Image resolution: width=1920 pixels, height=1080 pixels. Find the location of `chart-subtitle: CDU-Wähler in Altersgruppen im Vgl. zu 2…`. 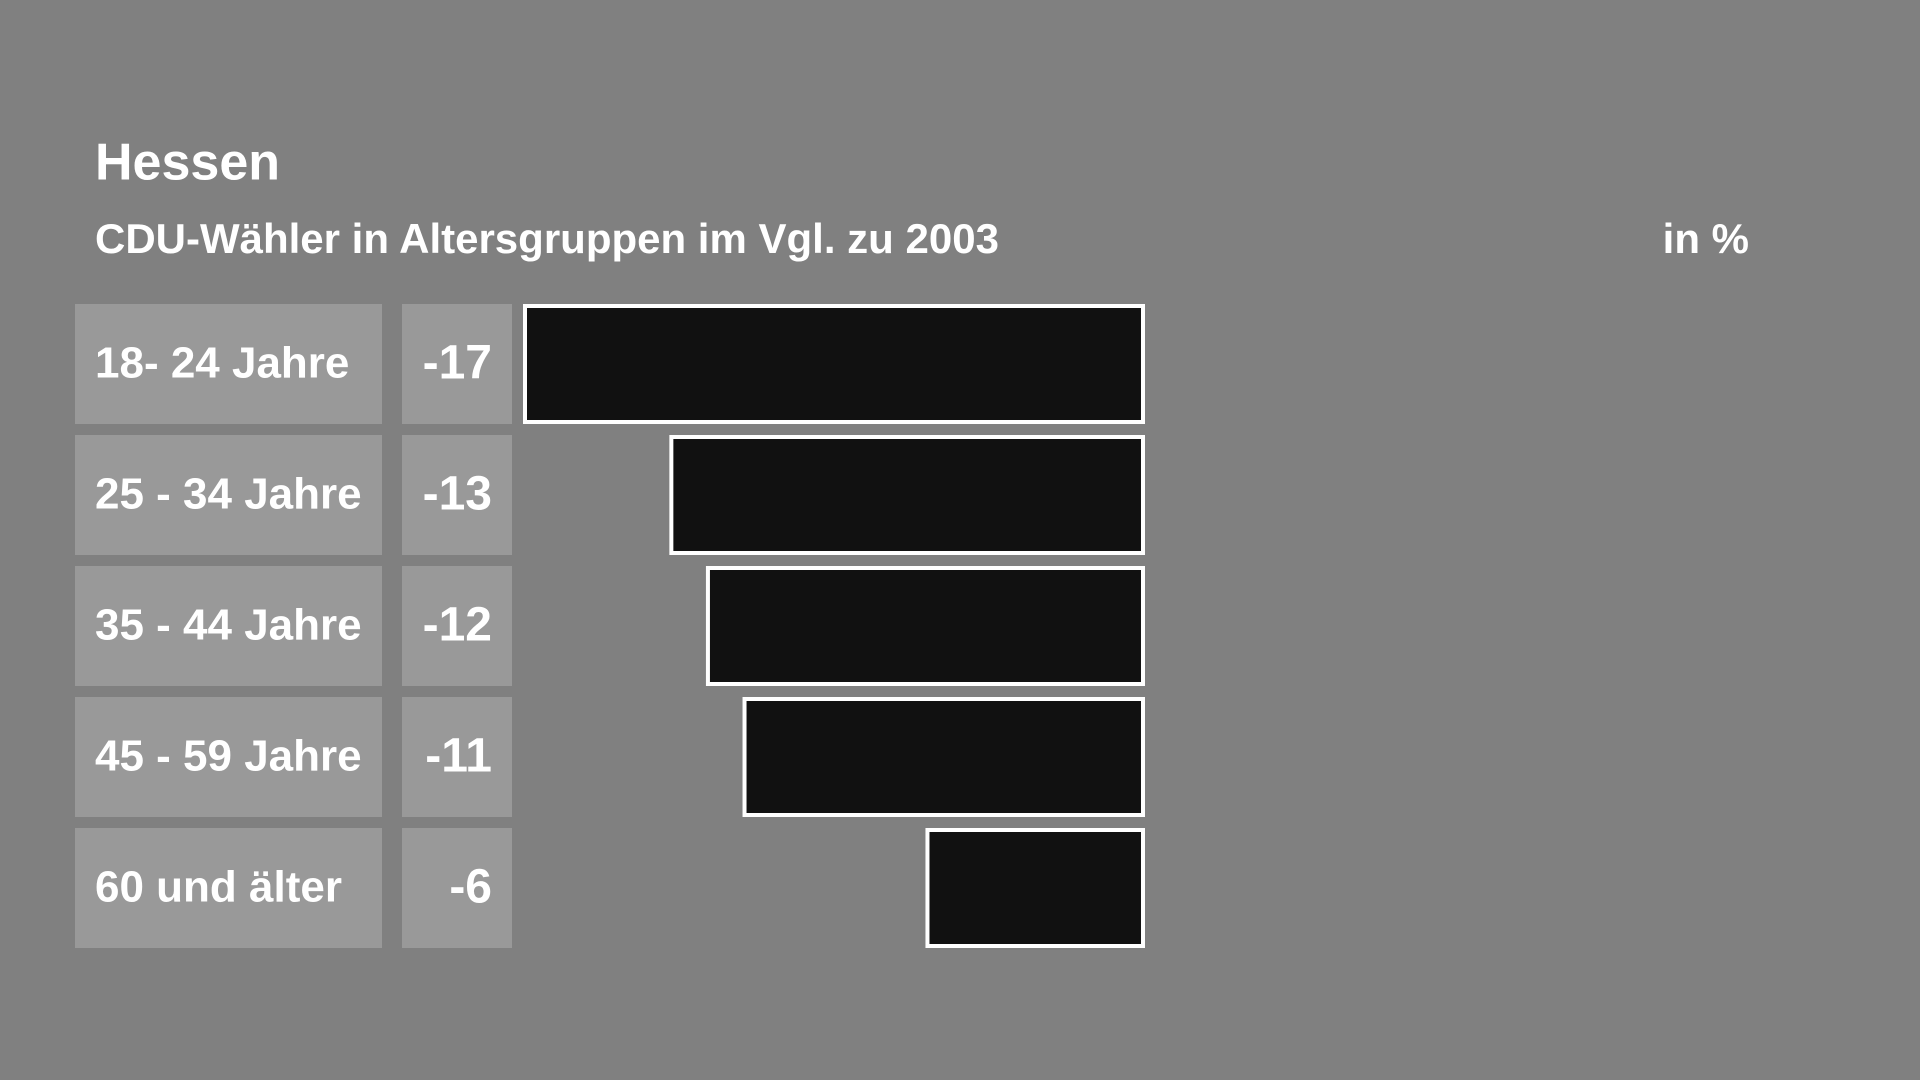

chart-subtitle: CDU-Wähler in Altersgruppen im Vgl. zu 2… is located at coordinates (547, 238).